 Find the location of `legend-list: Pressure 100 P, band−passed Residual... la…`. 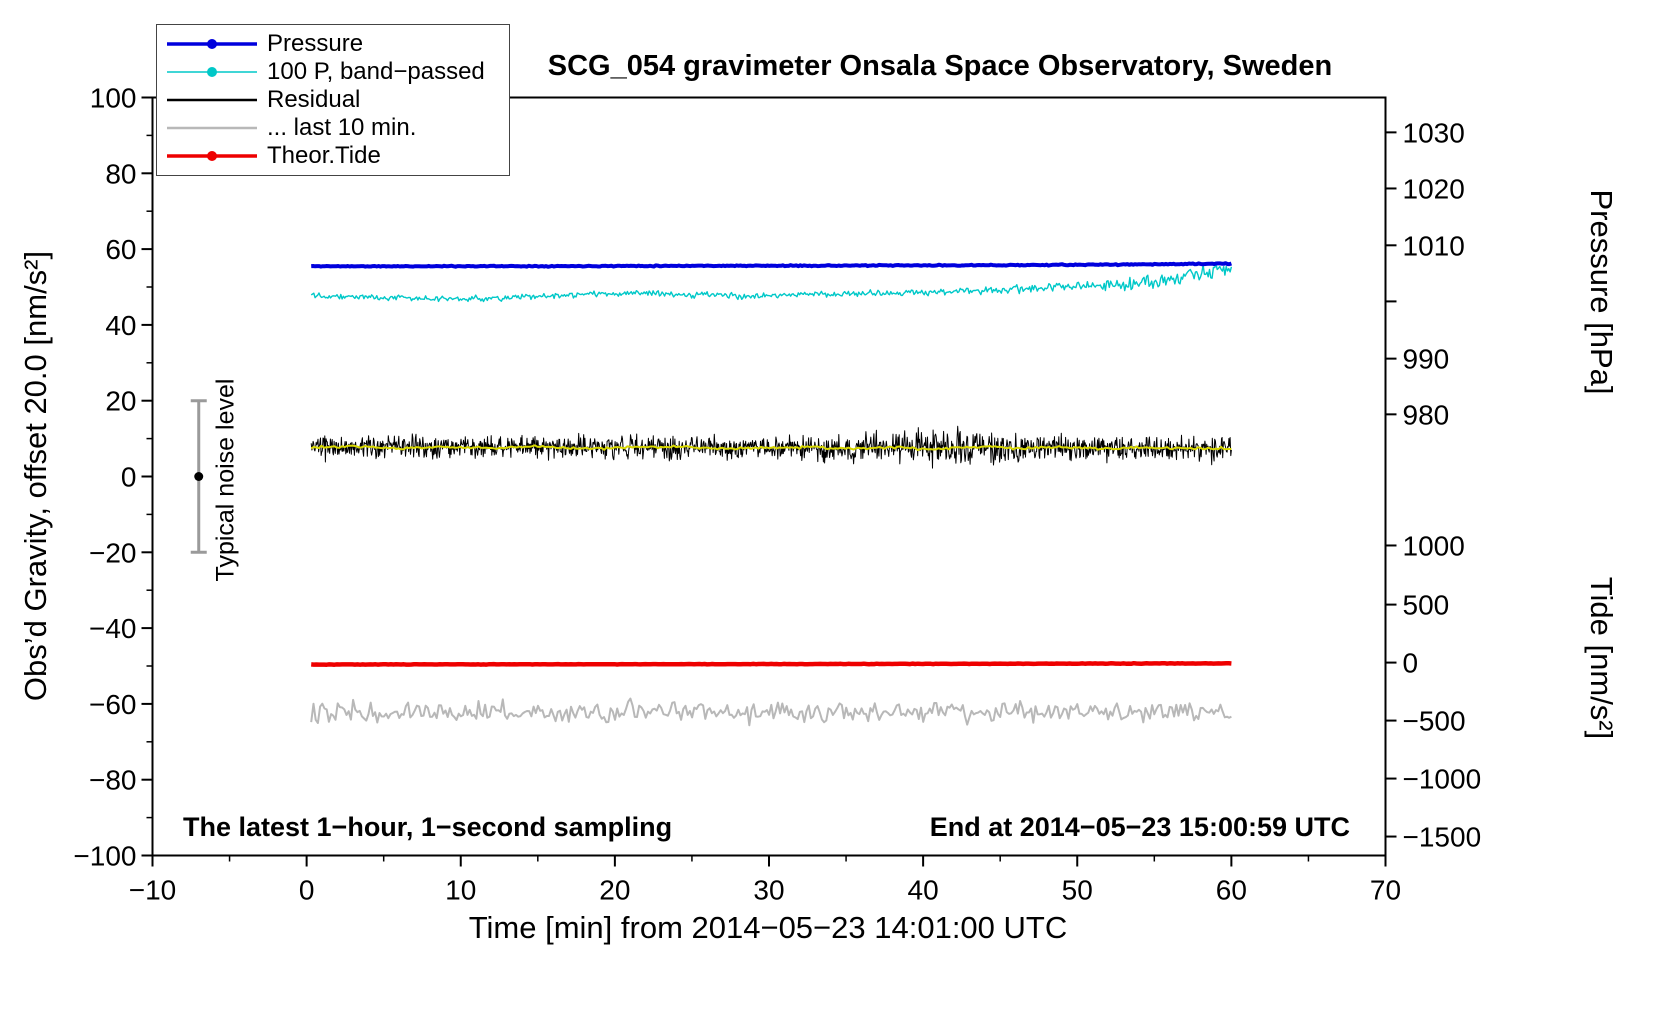

legend-list: Pressure 100 P, band−passed Residual... la… is located at coordinates (333, 100).